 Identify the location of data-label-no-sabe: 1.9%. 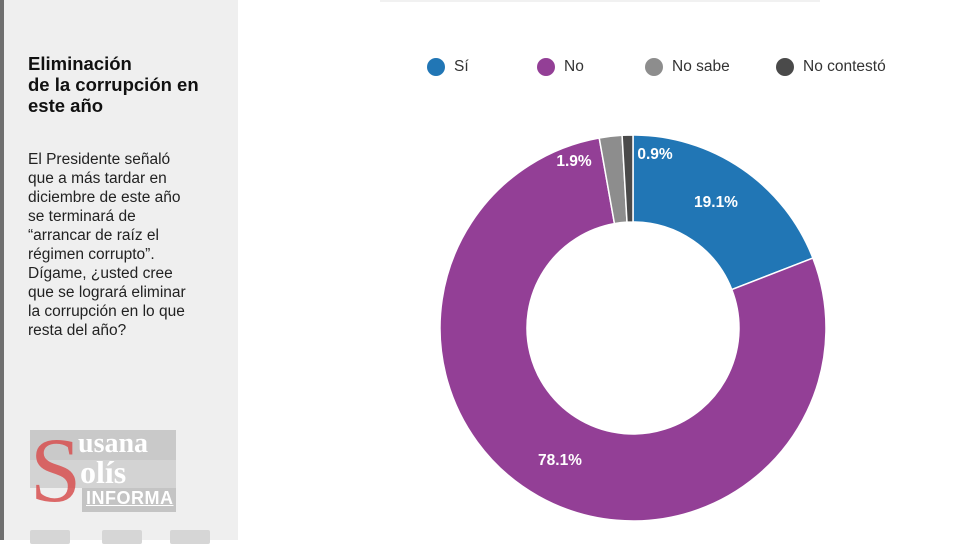
(574, 161).